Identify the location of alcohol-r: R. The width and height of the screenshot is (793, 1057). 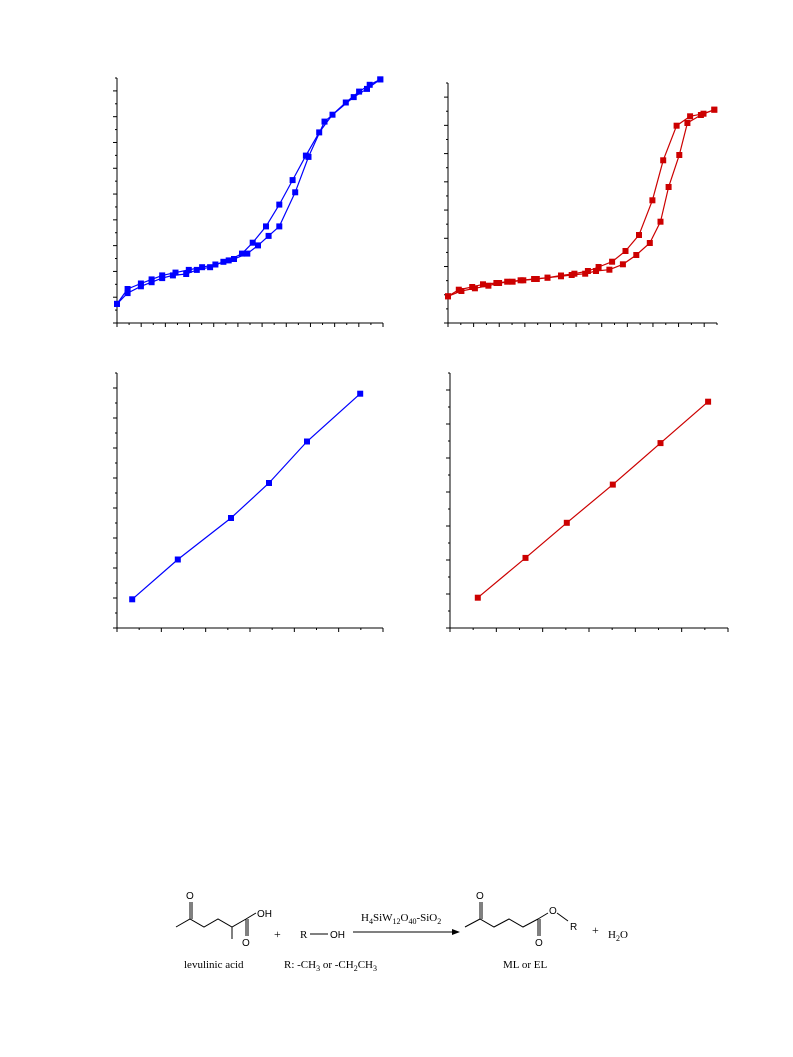
(304, 935).